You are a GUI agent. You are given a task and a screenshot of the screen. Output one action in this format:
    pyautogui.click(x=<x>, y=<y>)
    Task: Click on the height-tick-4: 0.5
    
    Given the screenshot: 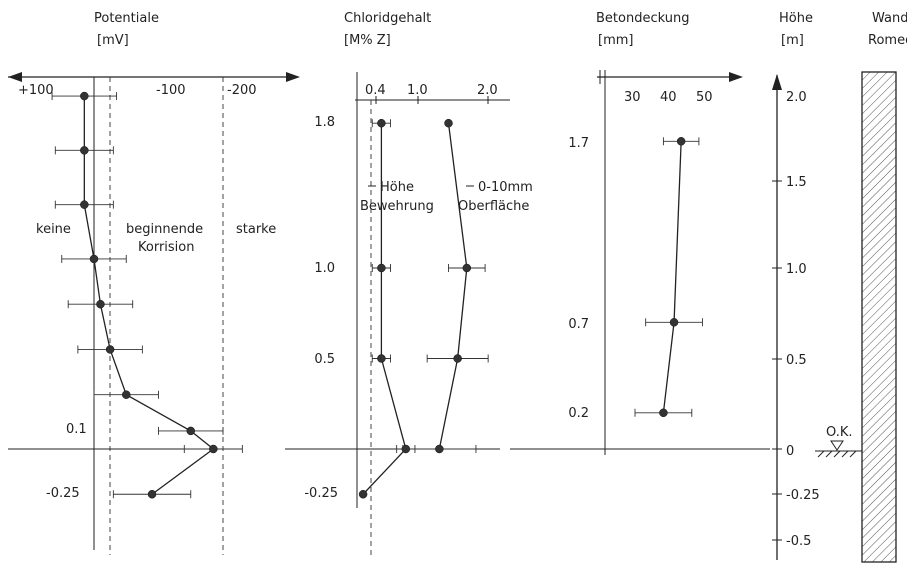 What is the action you would take?
    pyautogui.click(x=796, y=360)
    